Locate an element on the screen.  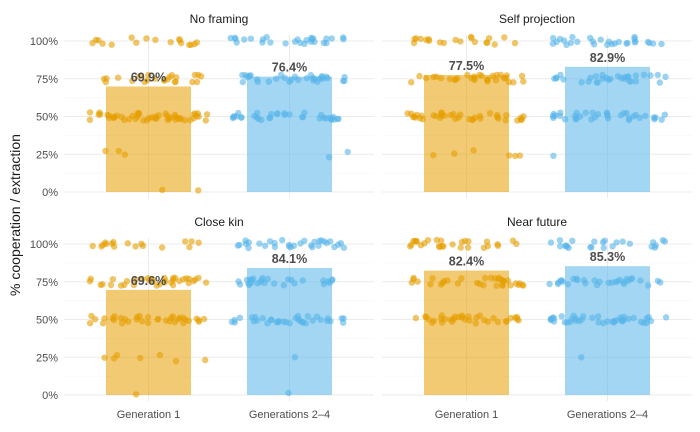
bar-value-label: 76.4% is located at coordinates (289, 68).